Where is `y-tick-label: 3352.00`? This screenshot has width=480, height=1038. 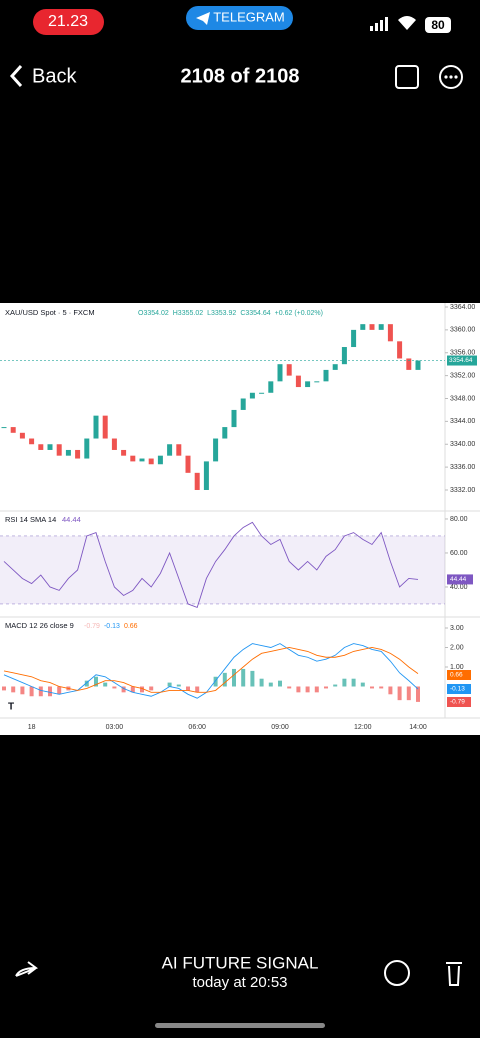
y-tick-label: 3352.00 is located at coordinates (462, 375).